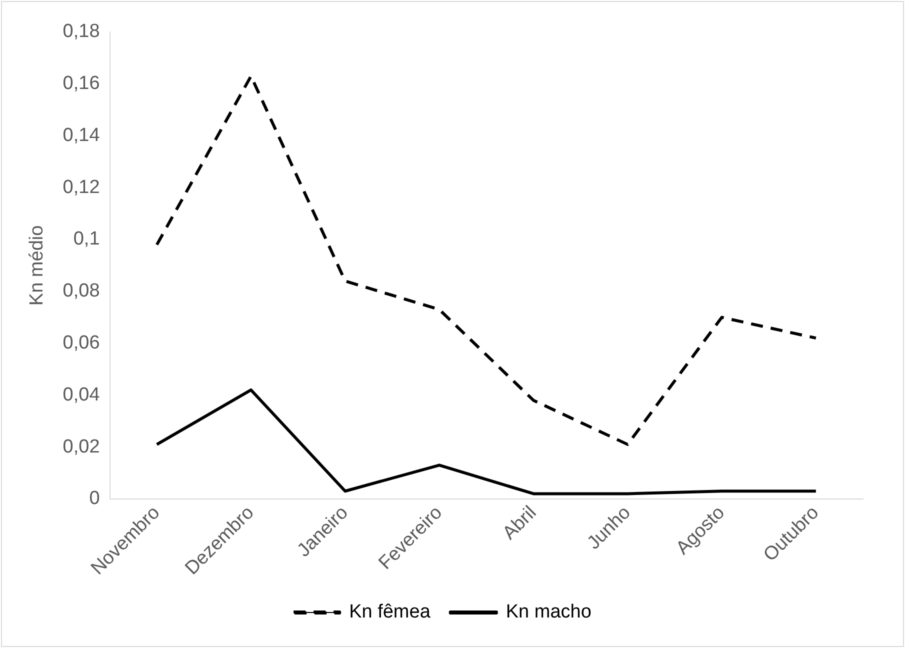 The height and width of the screenshot is (648, 905). Describe the element at coordinates (549, 612) in the screenshot. I see `legend-label: Kn macho` at that location.